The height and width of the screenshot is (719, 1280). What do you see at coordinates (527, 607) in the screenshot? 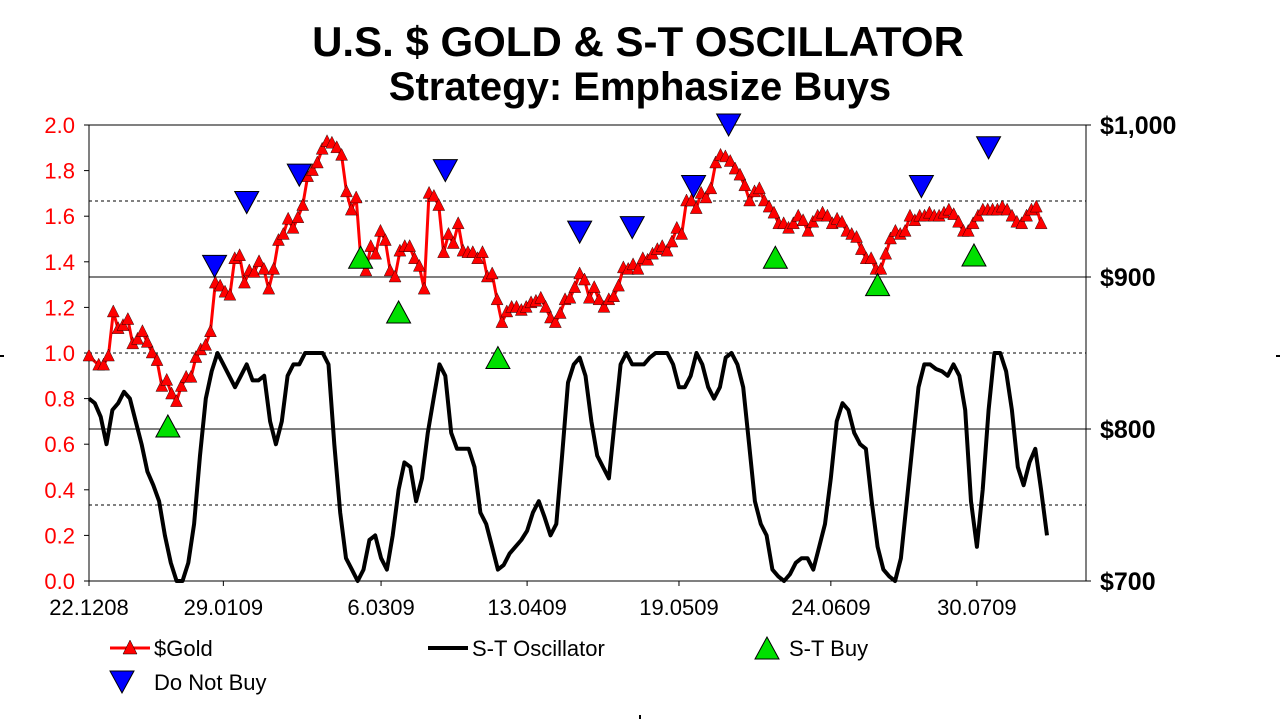
I see `x-axis-tick-label: 13.0409` at bounding box center [527, 607].